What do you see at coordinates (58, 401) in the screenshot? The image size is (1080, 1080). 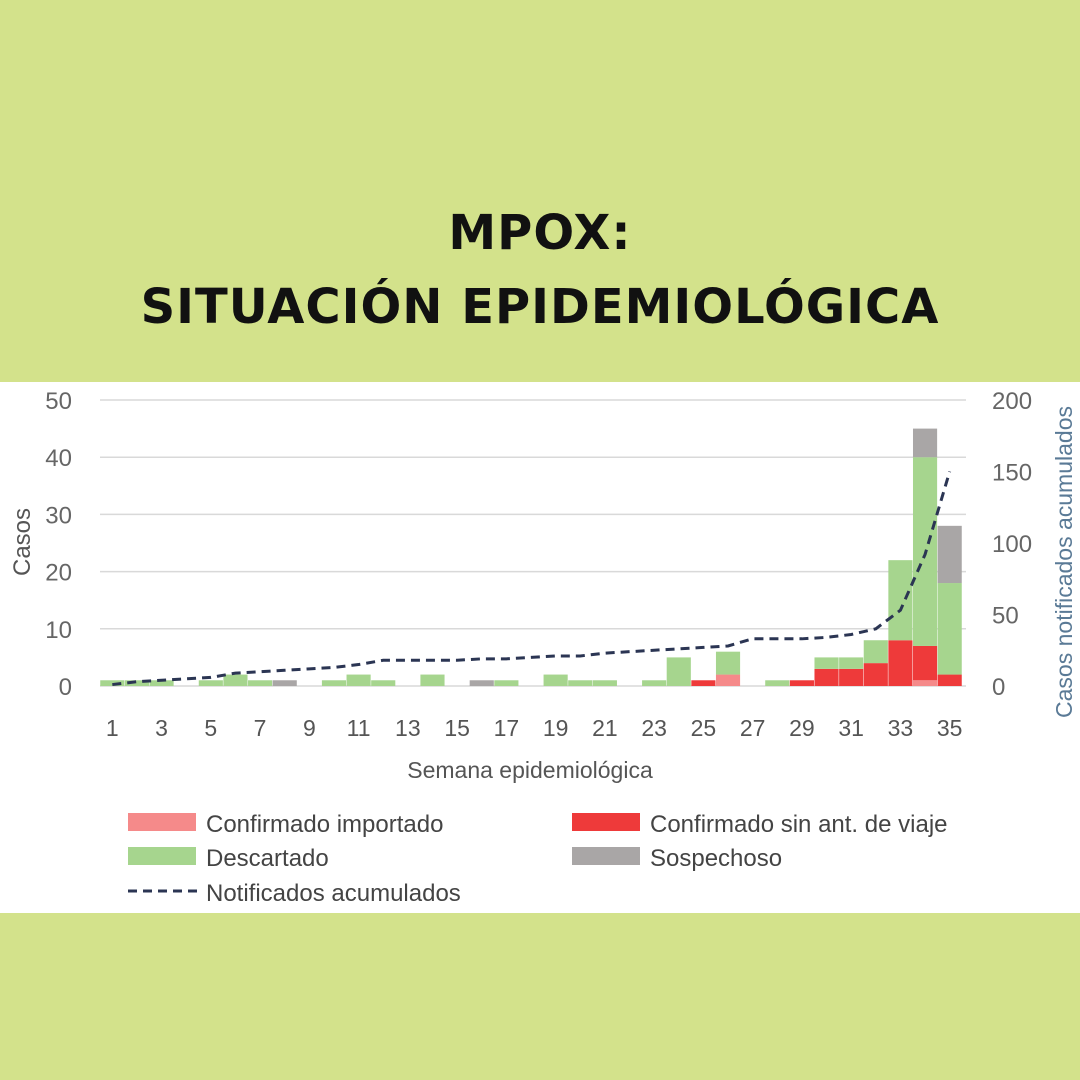 I see `y-tick-label: 50` at bounding box center [58, 401].